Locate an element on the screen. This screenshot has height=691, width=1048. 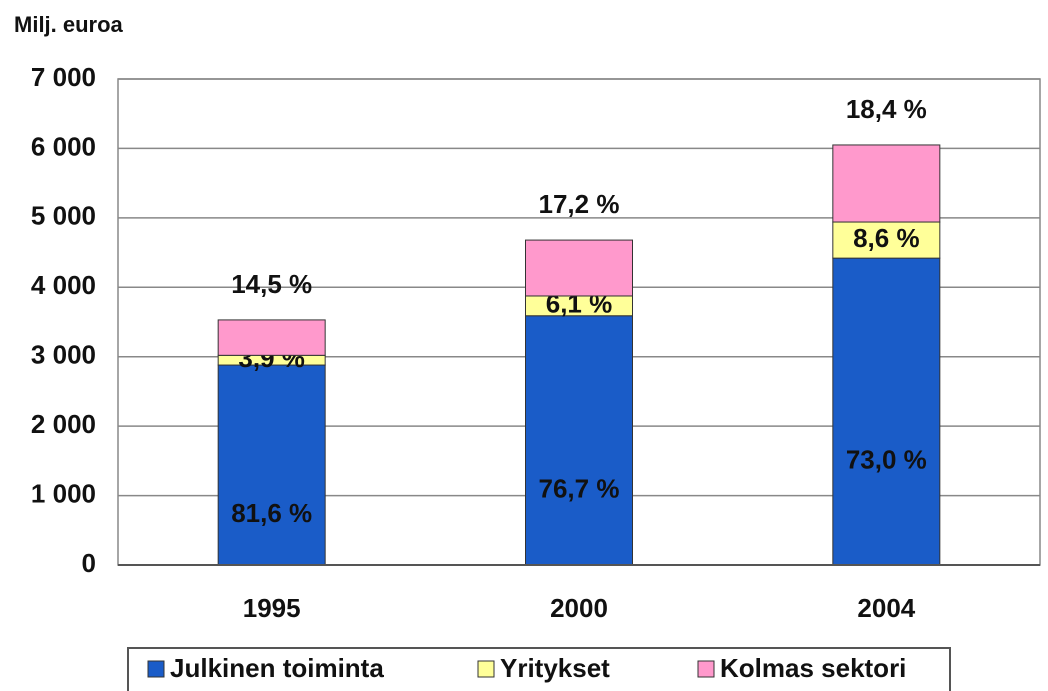
y-tick-label: 1 000 is located at coordinates (63, 493).